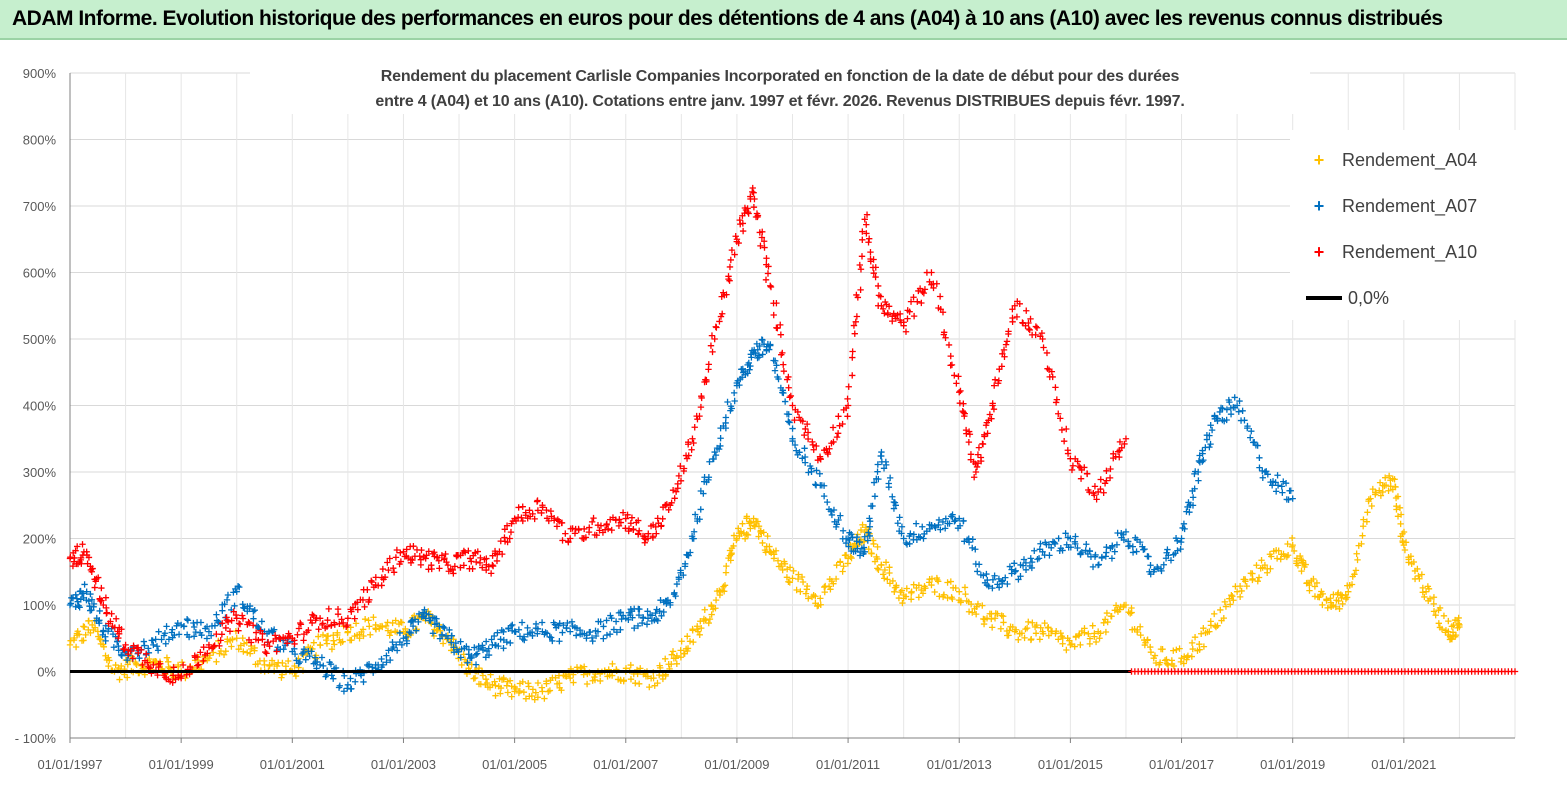  I want to click on y-tick-label: 900%, so click(40, 73).